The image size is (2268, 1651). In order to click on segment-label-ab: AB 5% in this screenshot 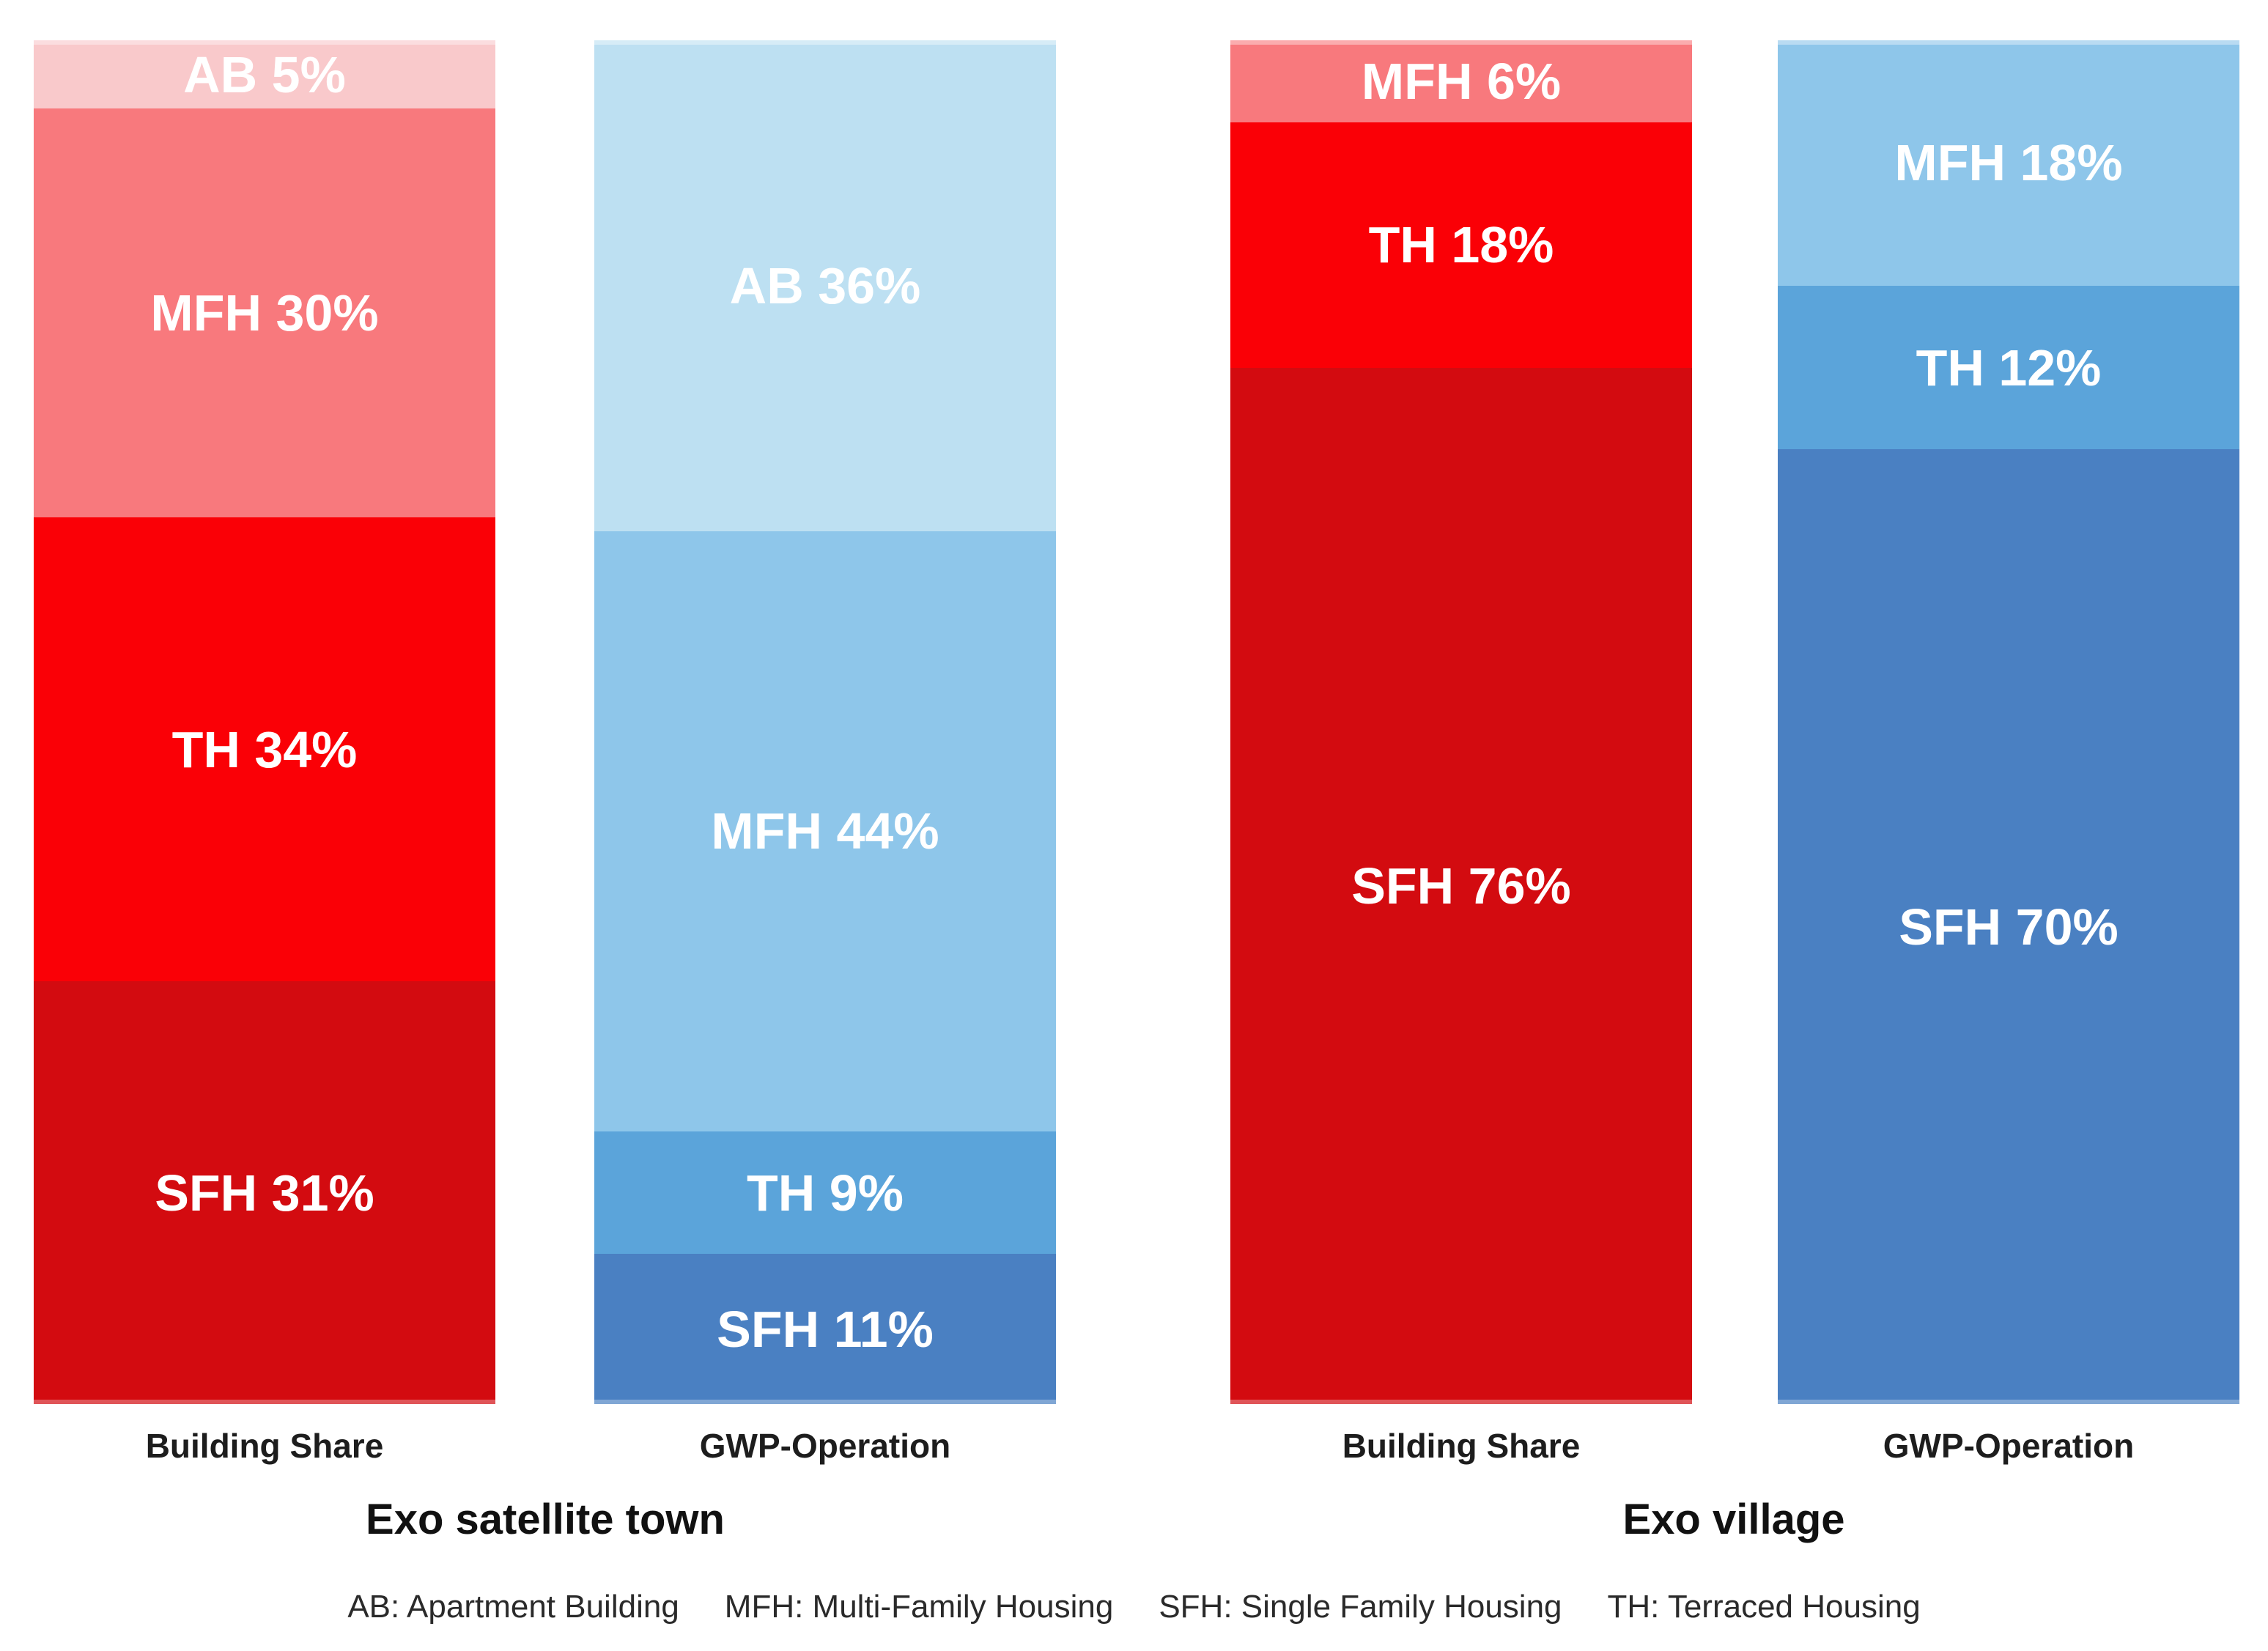, I will do `click(264, 74)`.